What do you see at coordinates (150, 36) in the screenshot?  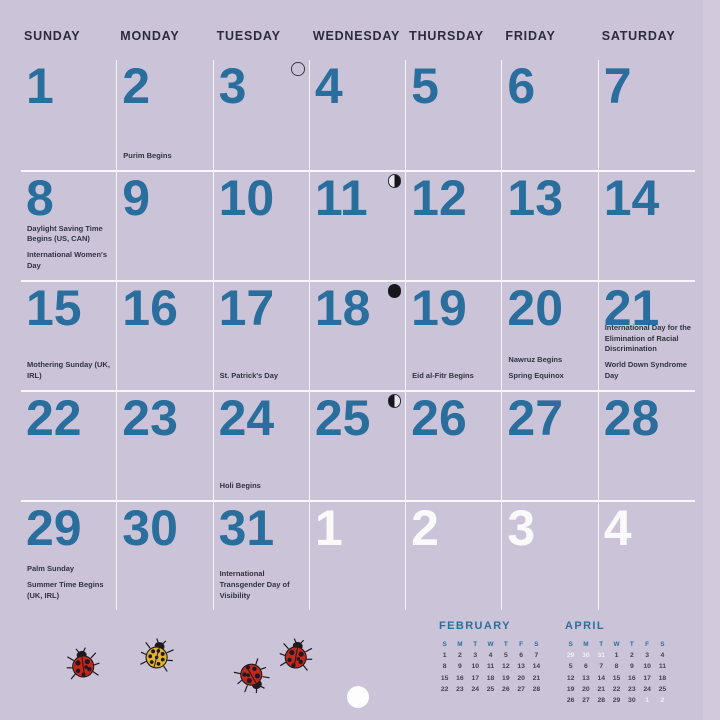 I see `weekday-header: MONDAY` at bounding box center [150, 36].